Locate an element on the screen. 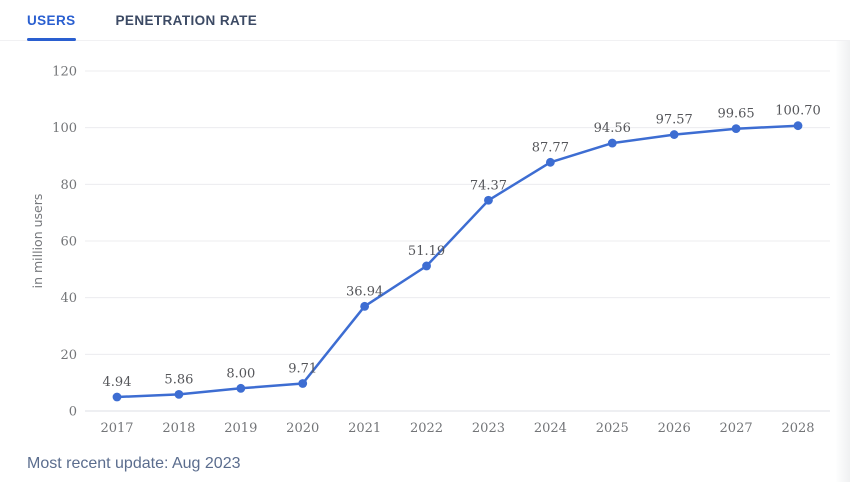 This screenshot has height=482, width=850. x-tick-label: 2028 is located at coordinates (797, 428).